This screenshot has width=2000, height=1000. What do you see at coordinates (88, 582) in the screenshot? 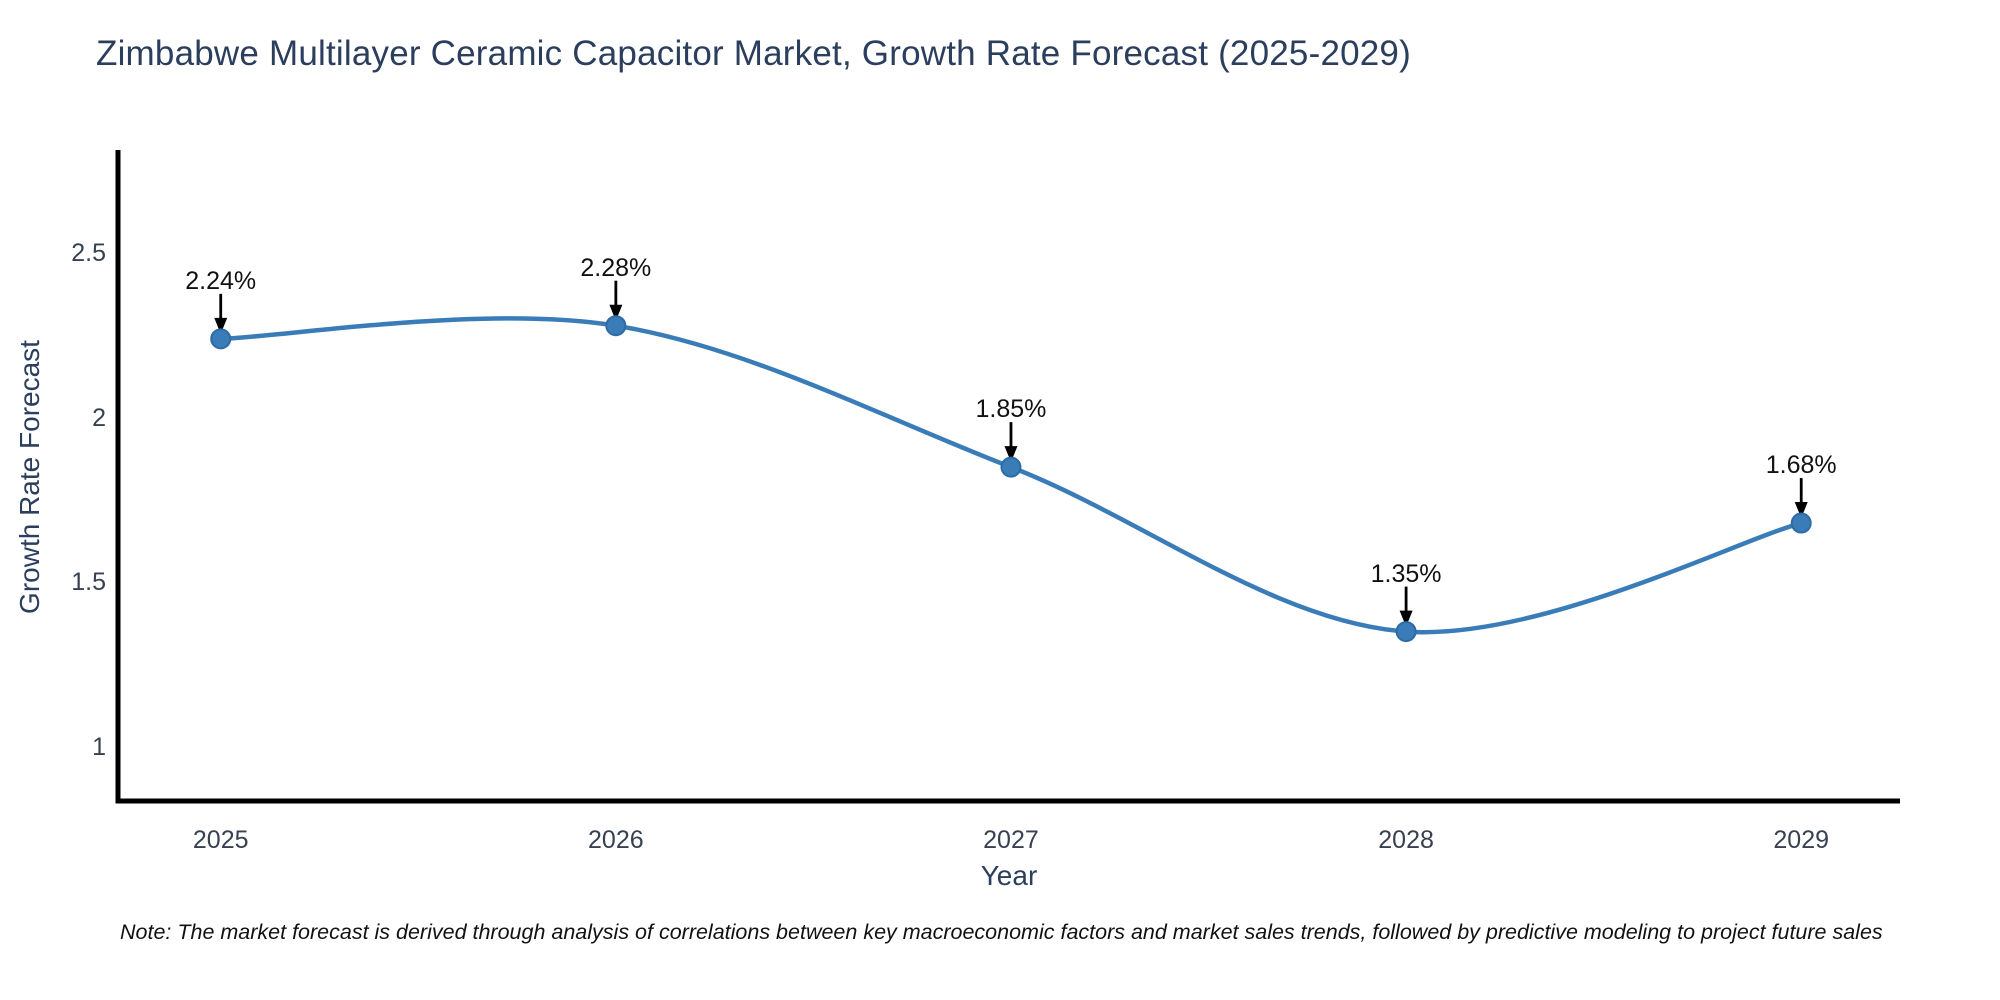
I see `y-tick-label: 1.5` at bounding box center [88, 582].